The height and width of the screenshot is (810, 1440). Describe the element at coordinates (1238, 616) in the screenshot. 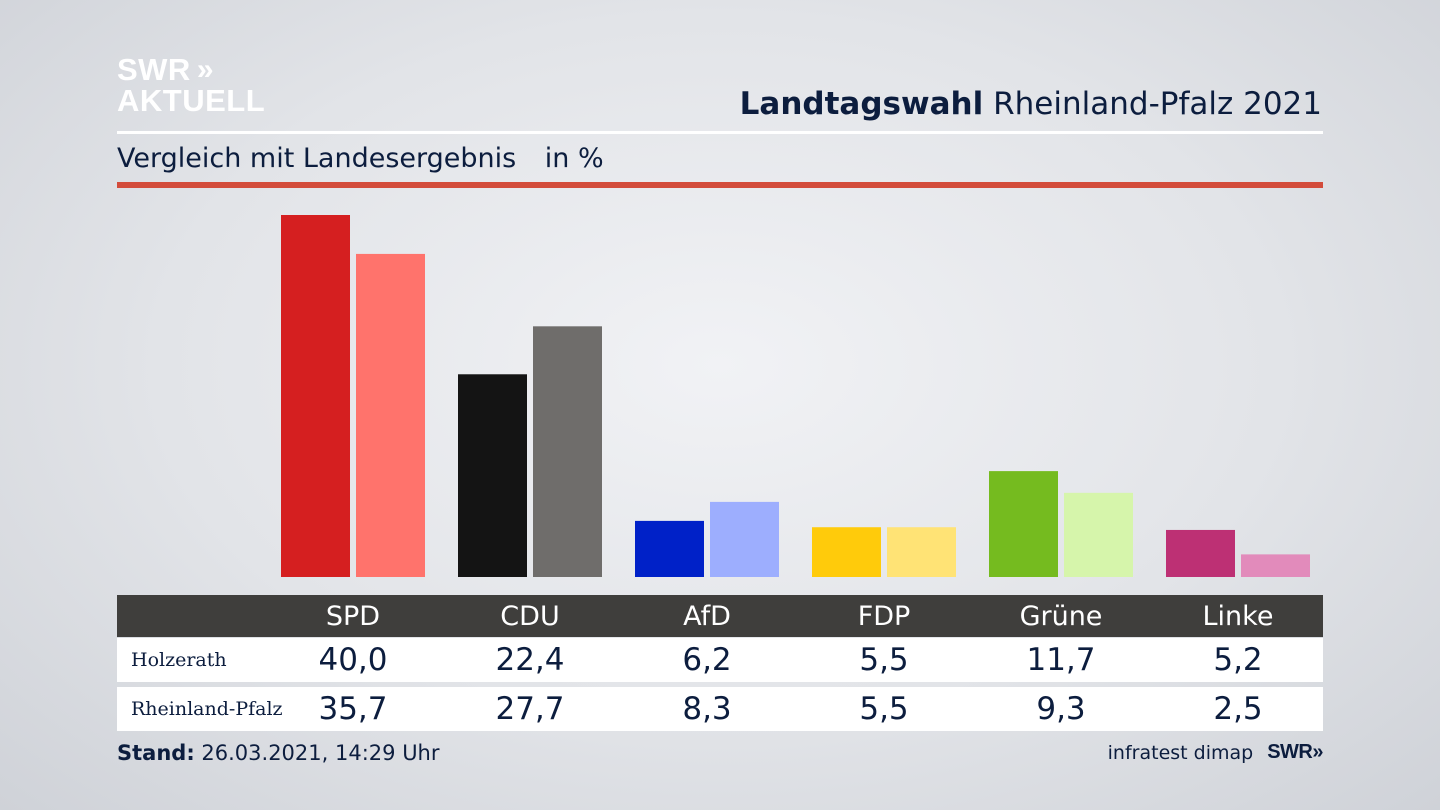

I see `party-label-linke: Linke` at that location.